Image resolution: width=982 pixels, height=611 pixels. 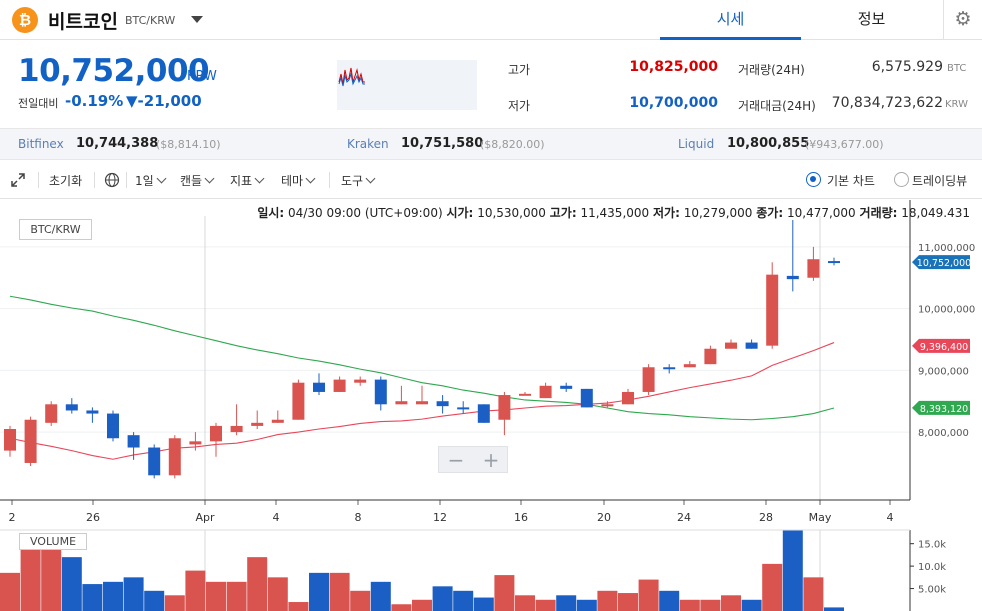 I want to click on candle-select: 캔들, so click(x=197, y=180).